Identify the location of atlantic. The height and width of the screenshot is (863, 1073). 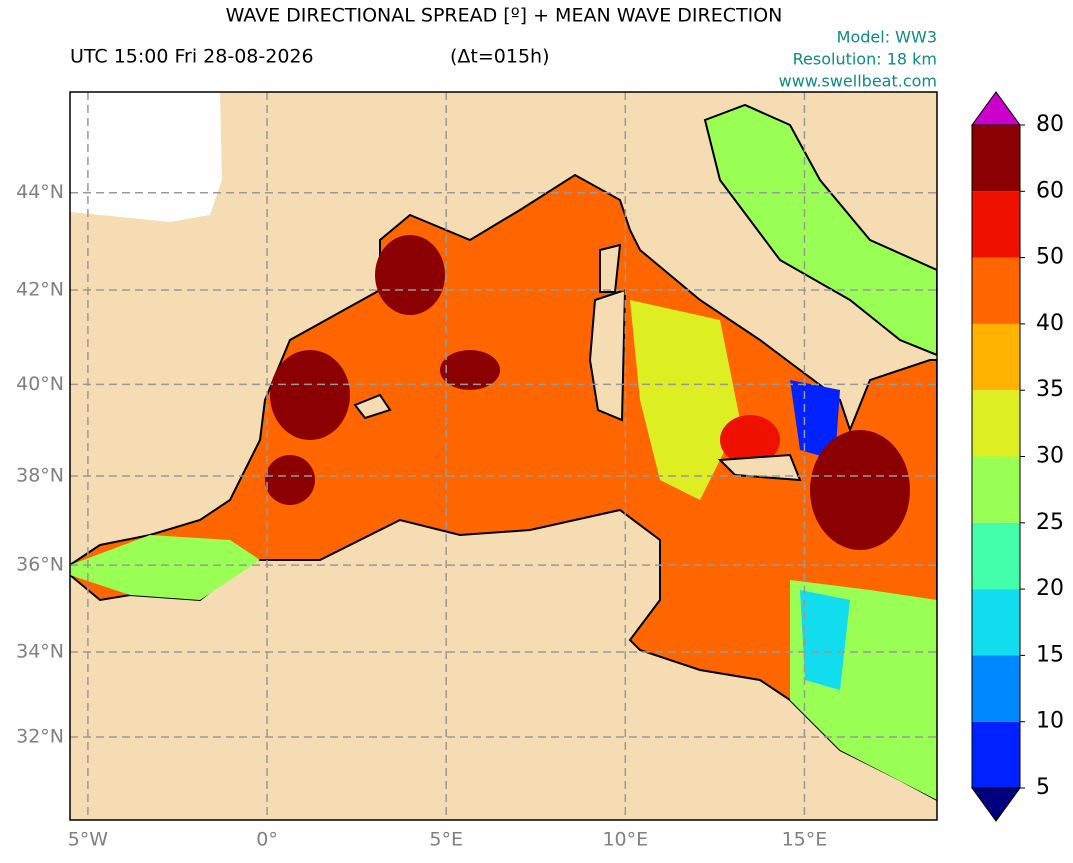
(146, 157).